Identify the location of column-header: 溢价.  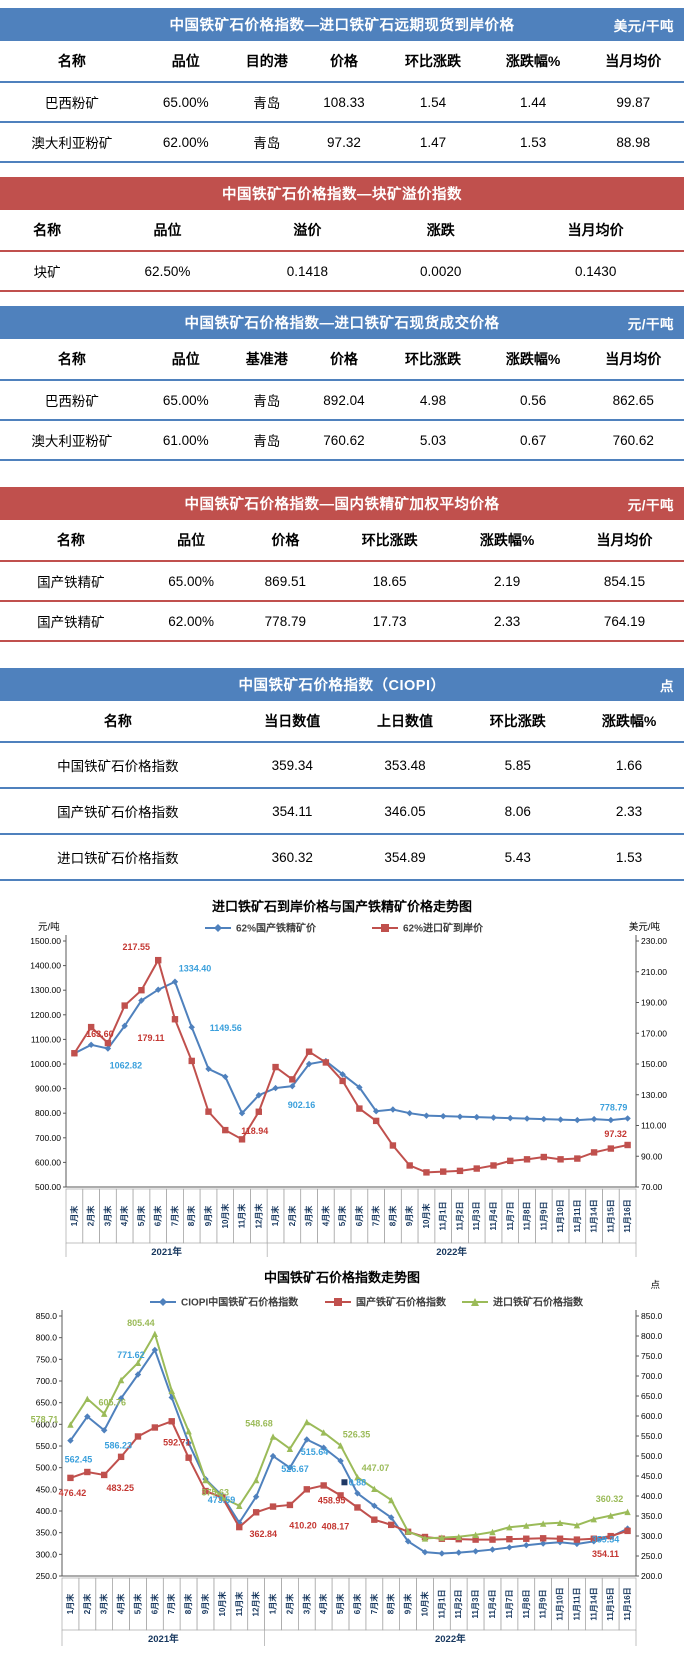
(307, 230).